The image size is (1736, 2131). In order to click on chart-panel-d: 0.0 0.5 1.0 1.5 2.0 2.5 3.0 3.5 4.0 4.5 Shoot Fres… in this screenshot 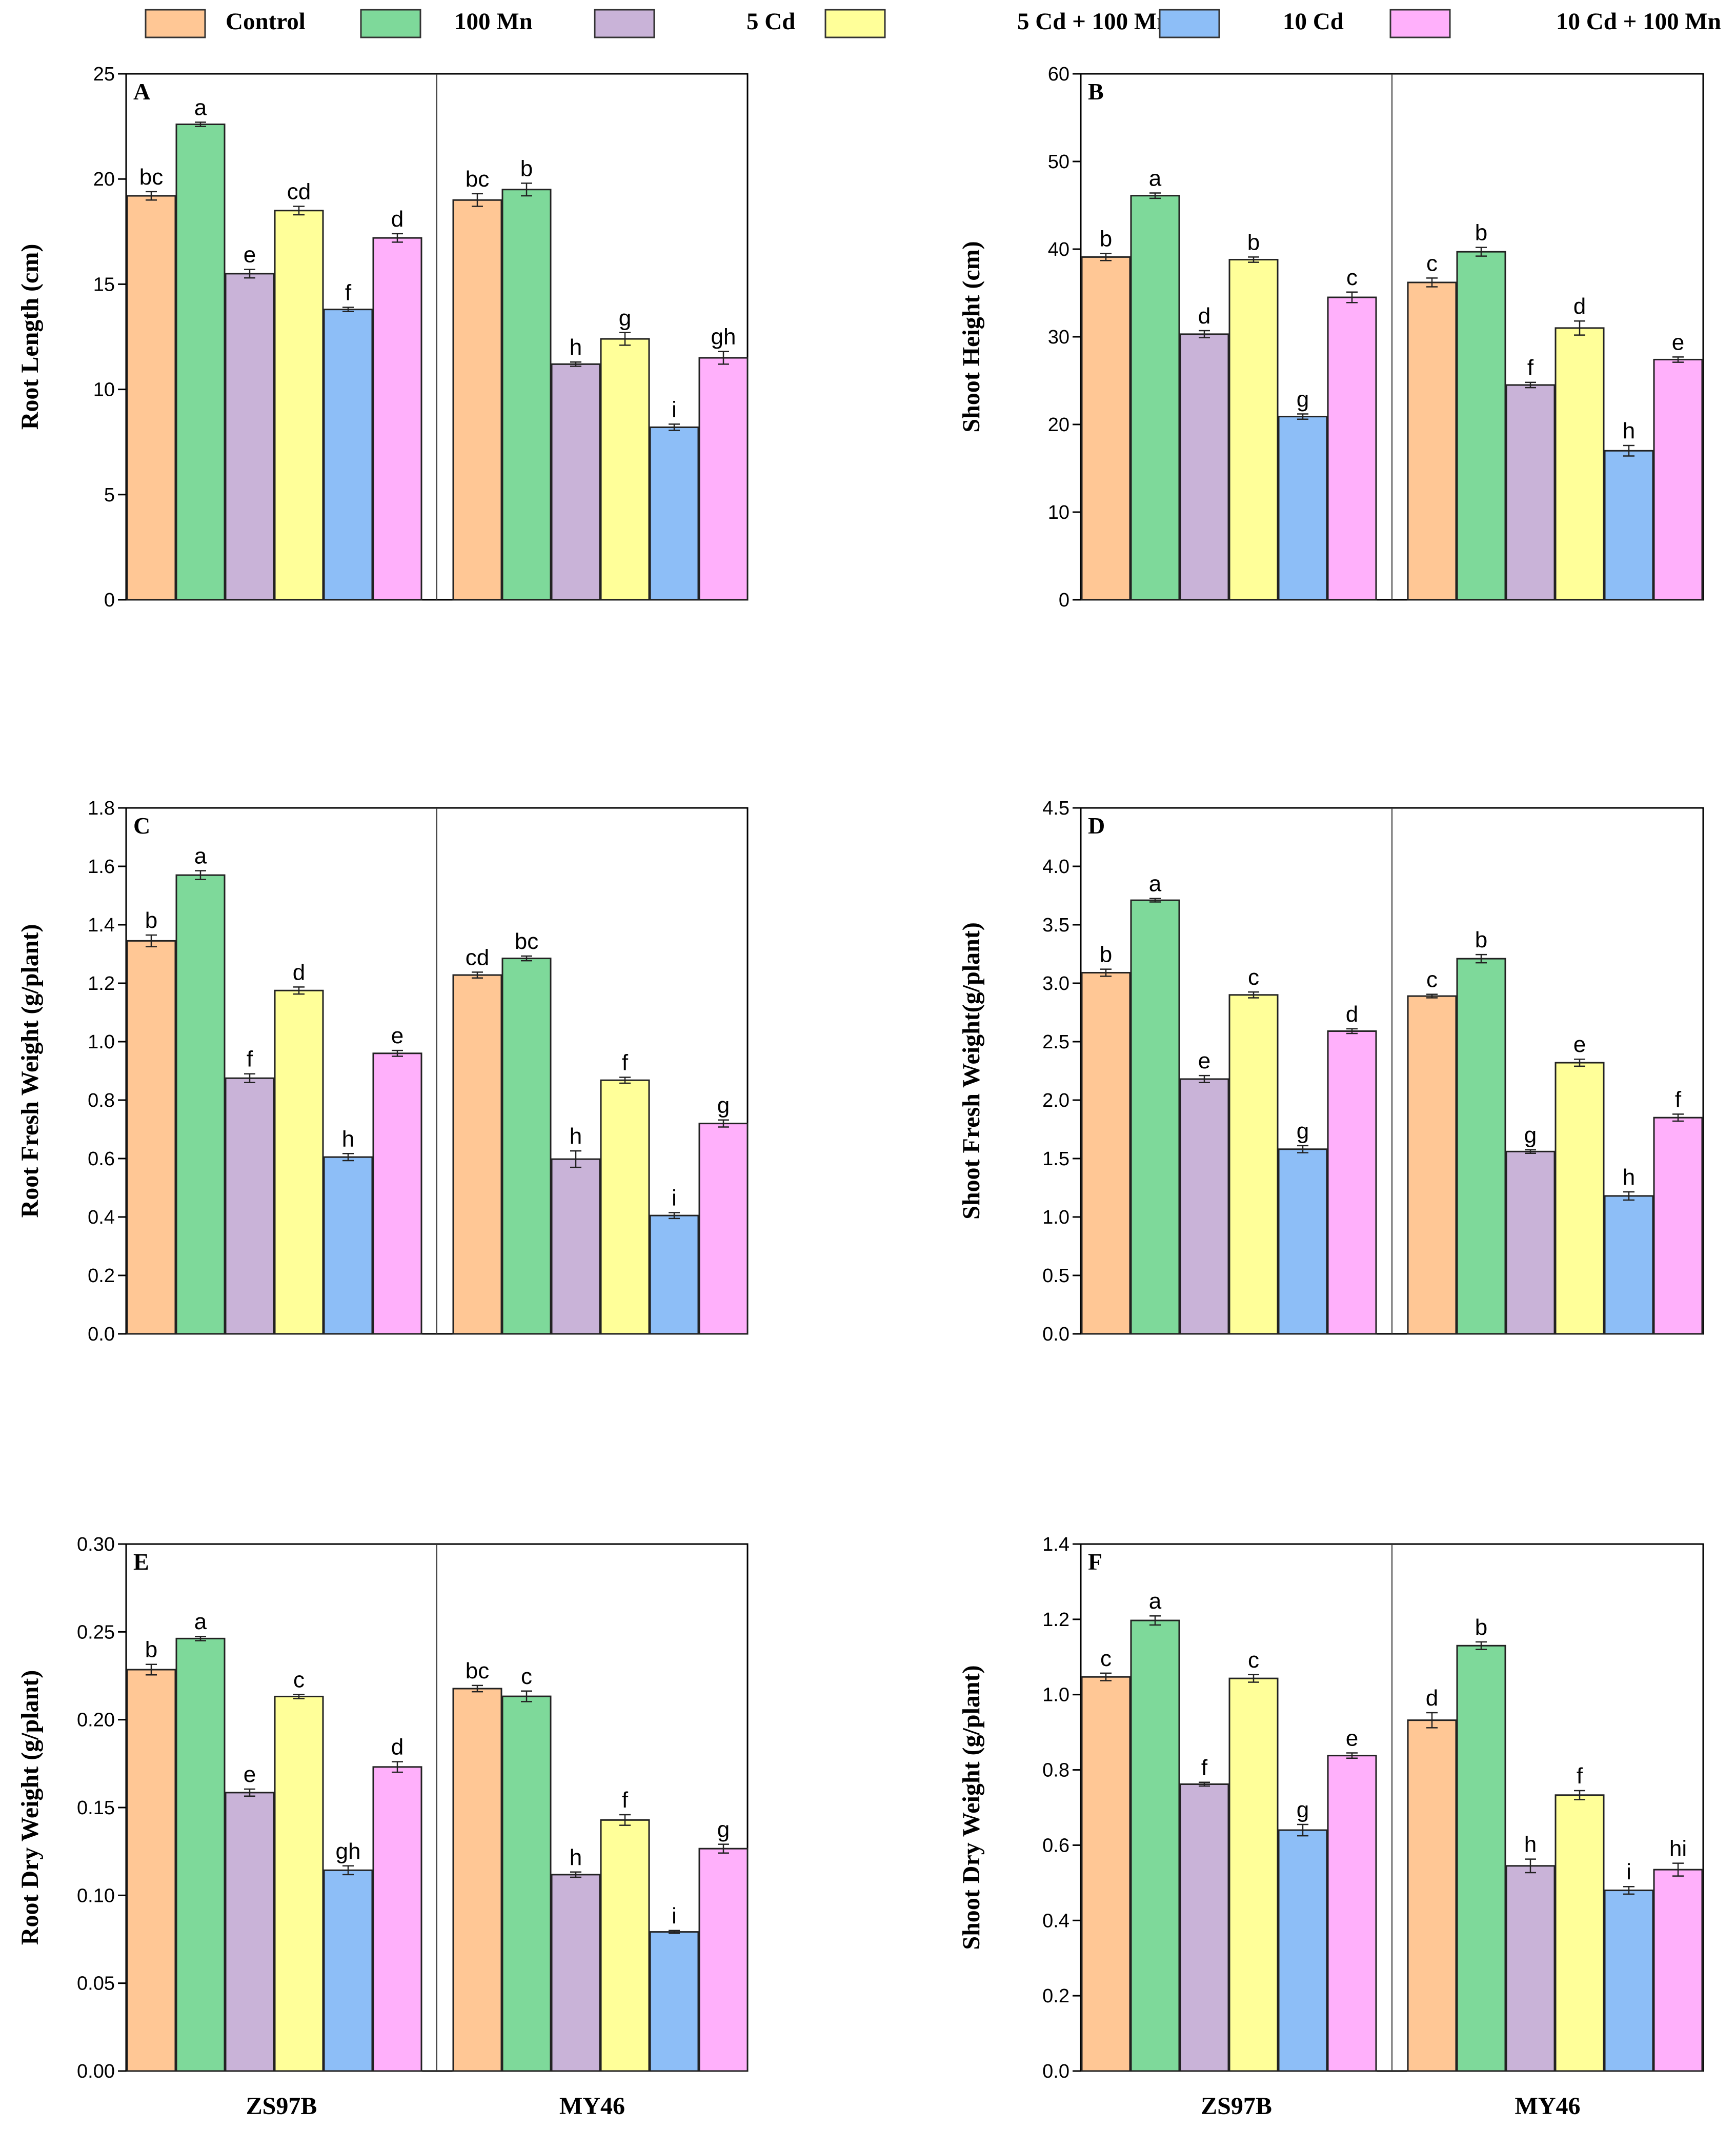, I will do `click(1331, 1071)`.